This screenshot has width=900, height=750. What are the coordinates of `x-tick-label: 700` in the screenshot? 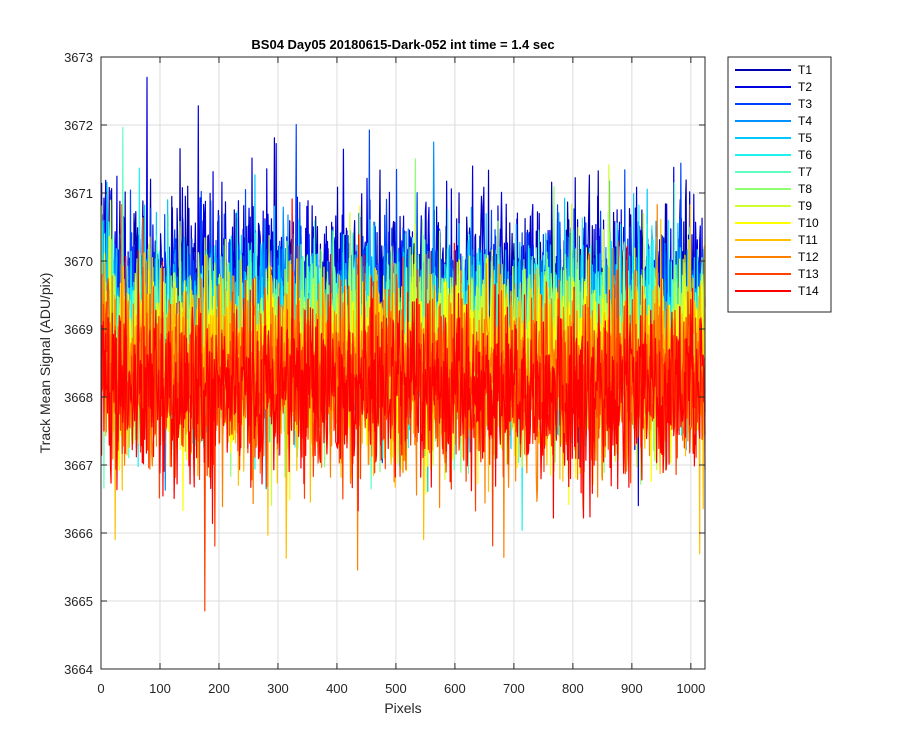 It's located at (514, 688).